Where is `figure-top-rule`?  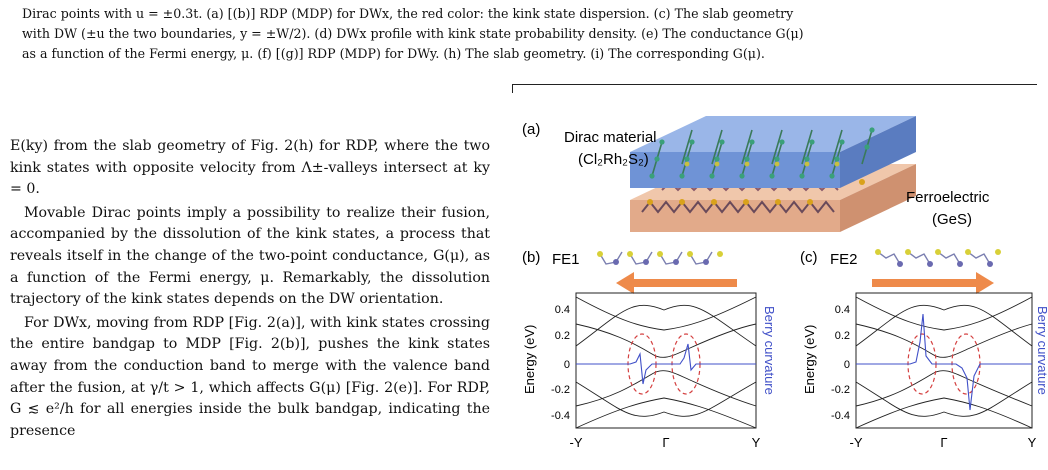 figure-top-rule is located at coordinates (774, 84).